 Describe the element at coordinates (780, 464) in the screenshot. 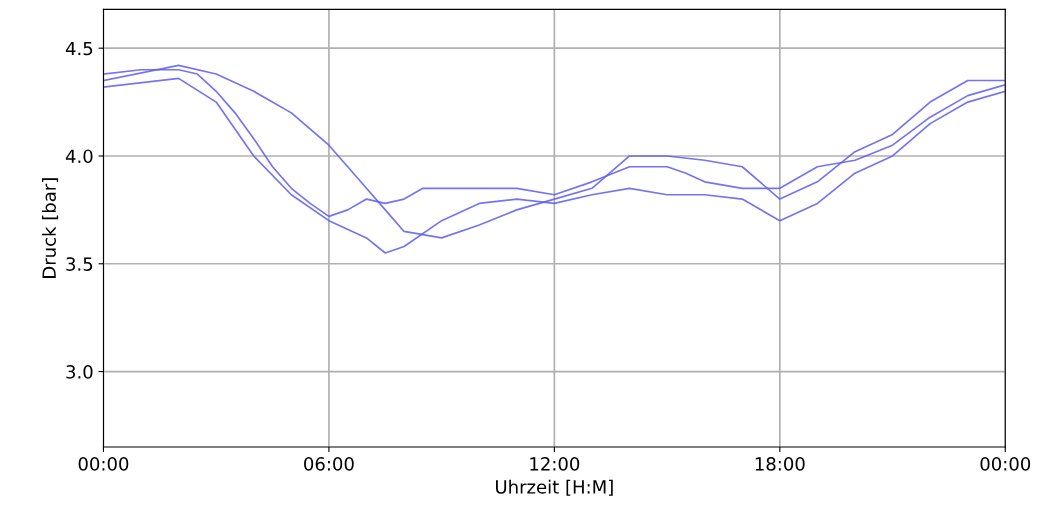

I see `x-tick-label: 18:00` at that location.